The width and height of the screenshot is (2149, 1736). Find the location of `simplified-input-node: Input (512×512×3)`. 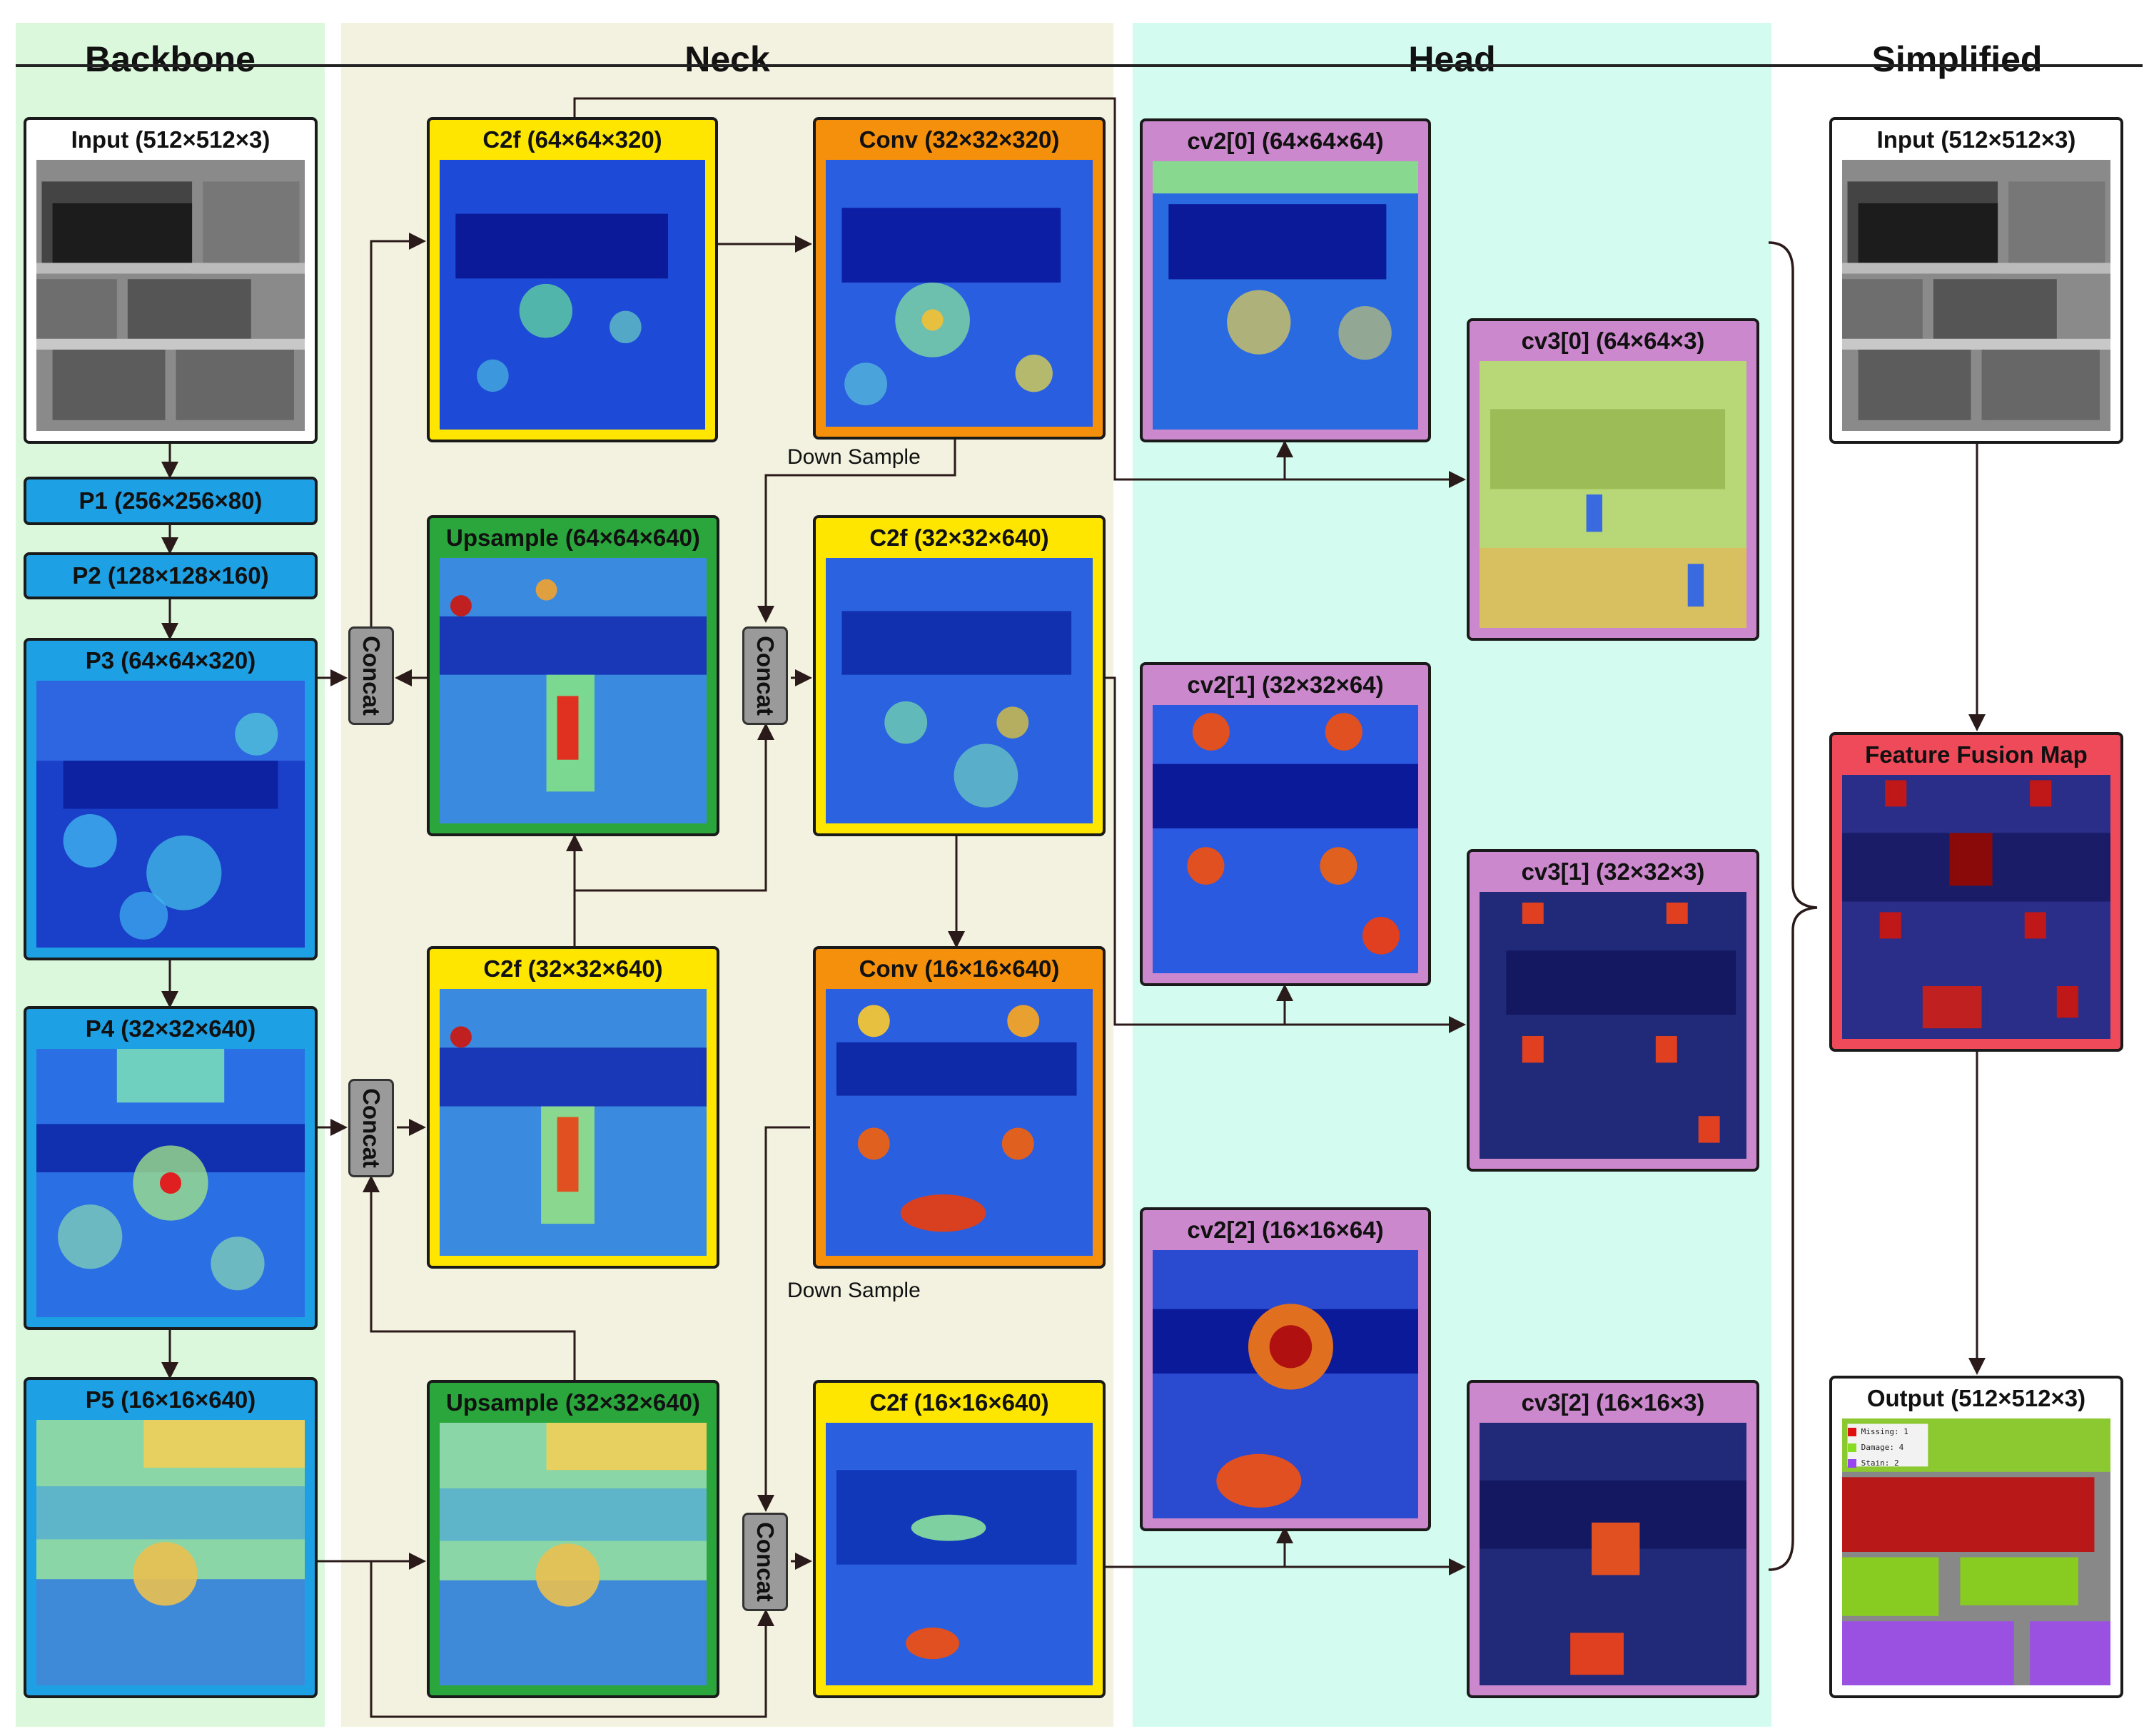

simplified-input-node: Input (512×512×3) is located at coordinates (1976, 280).